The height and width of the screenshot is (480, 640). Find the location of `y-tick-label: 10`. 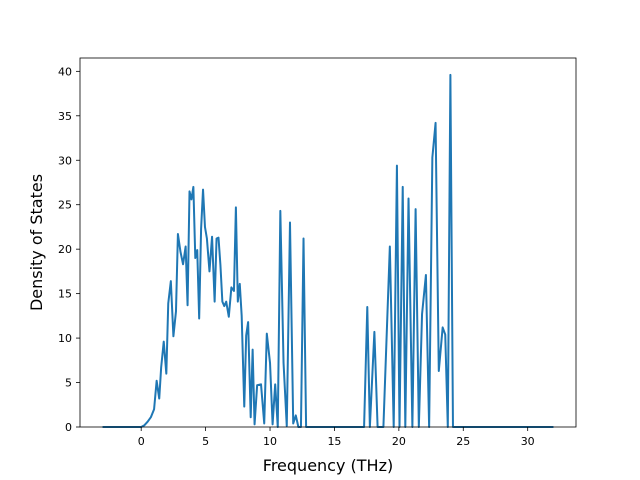

y-tick-label: 10 is located at coordinates (65, 338).